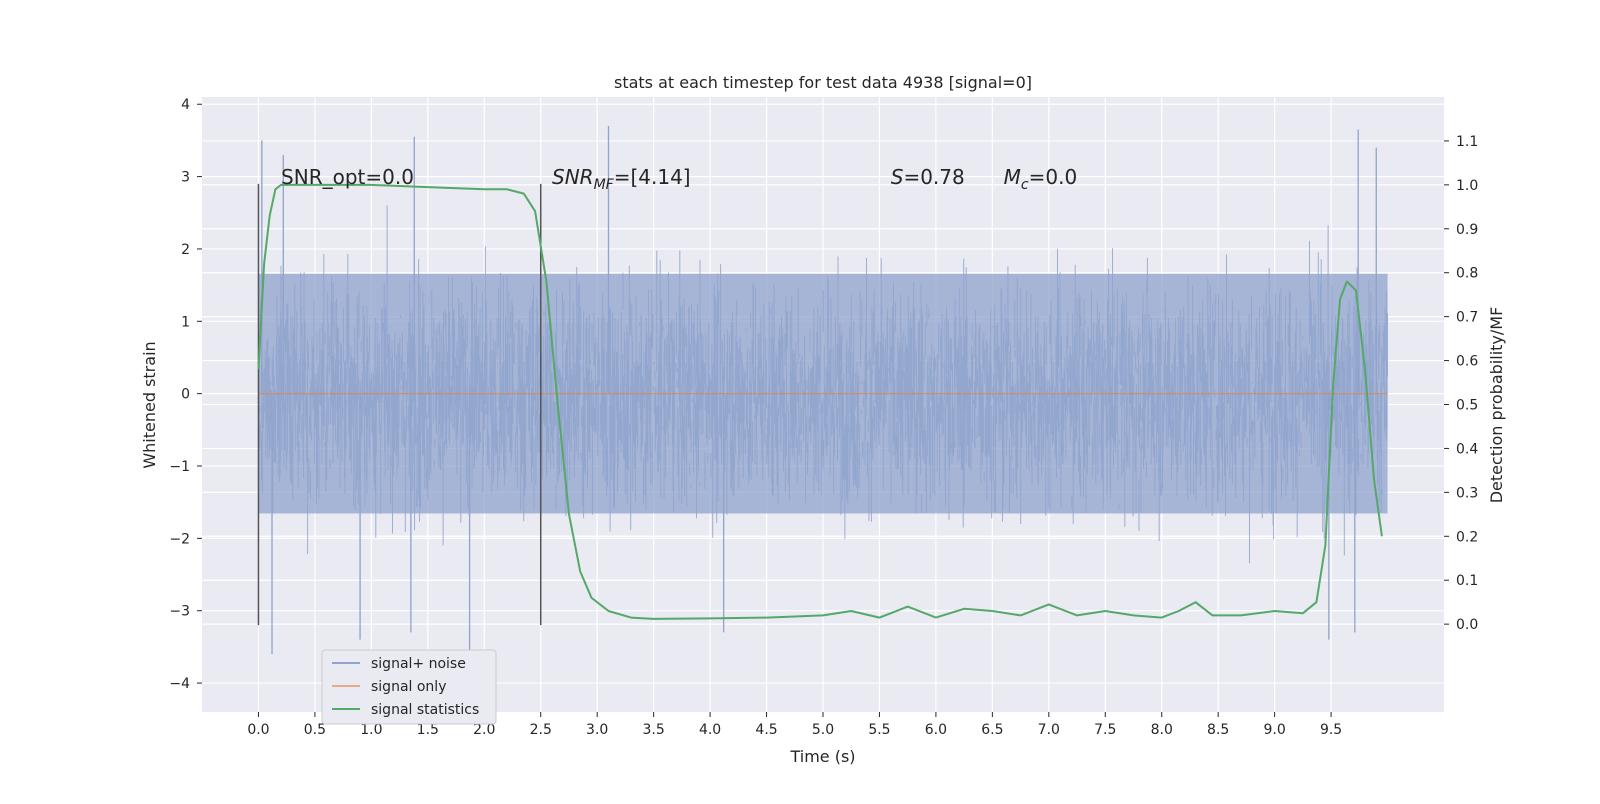  I want to click on y-right-tick-label-1: 0.1, so click(1467, 581).